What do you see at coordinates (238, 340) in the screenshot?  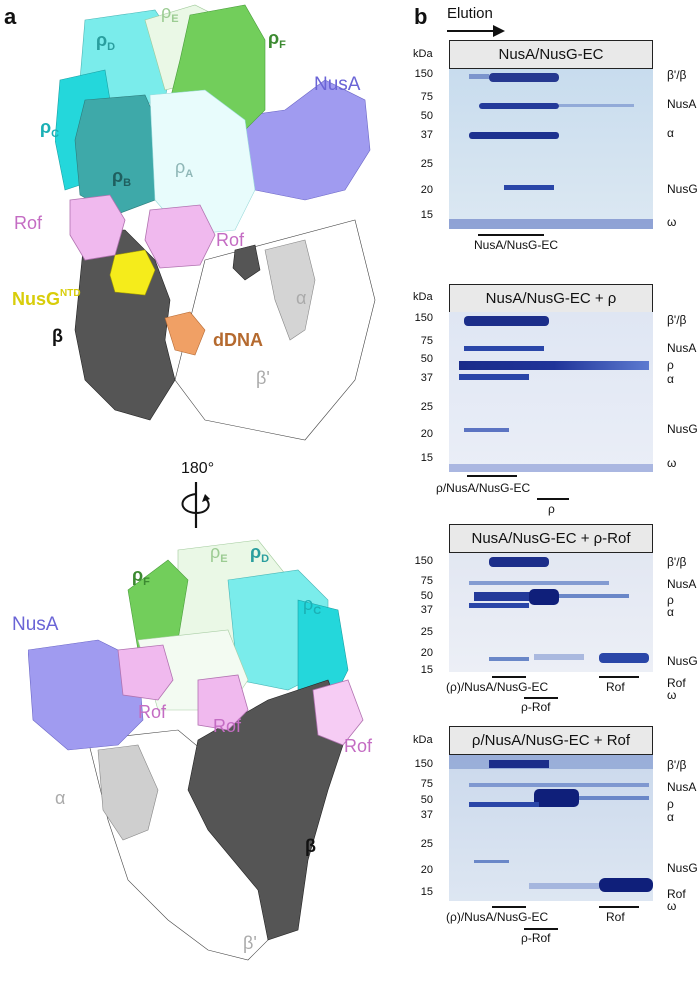 I see `label-ddna: dDNA` at bounding box center [238, 340].